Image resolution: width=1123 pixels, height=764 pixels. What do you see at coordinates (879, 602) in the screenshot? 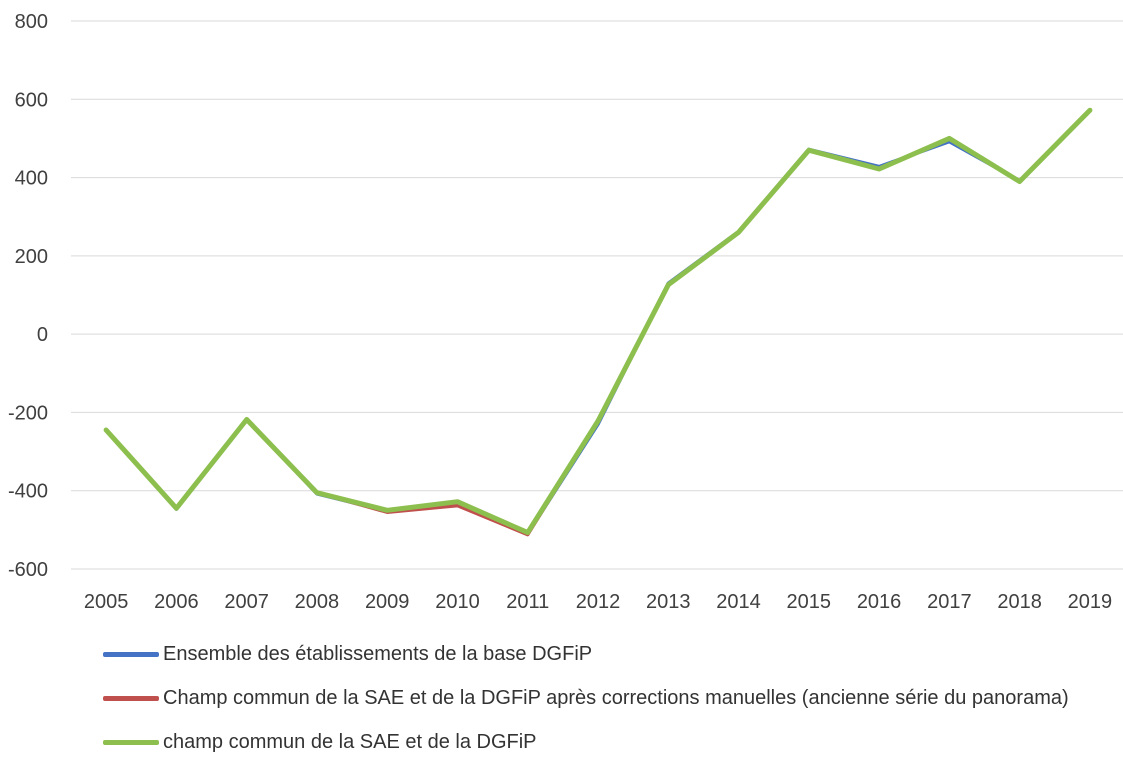
I see `x-tick-label: 2016` at bounding box center [879, 602].